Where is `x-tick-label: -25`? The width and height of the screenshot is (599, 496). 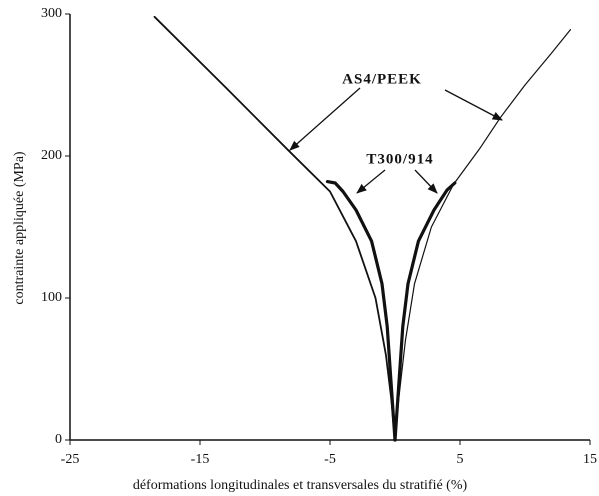 x-tick-label: -25 is located at coordinates (70, 459).